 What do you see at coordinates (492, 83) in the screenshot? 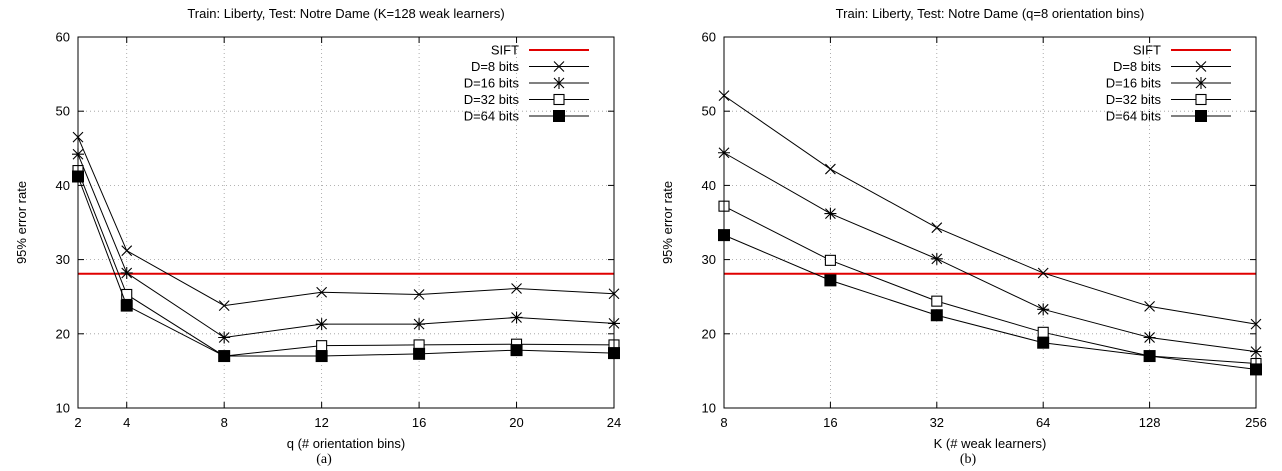
I see `legend-label: D=16 bits` at bounding box center [492, 83].